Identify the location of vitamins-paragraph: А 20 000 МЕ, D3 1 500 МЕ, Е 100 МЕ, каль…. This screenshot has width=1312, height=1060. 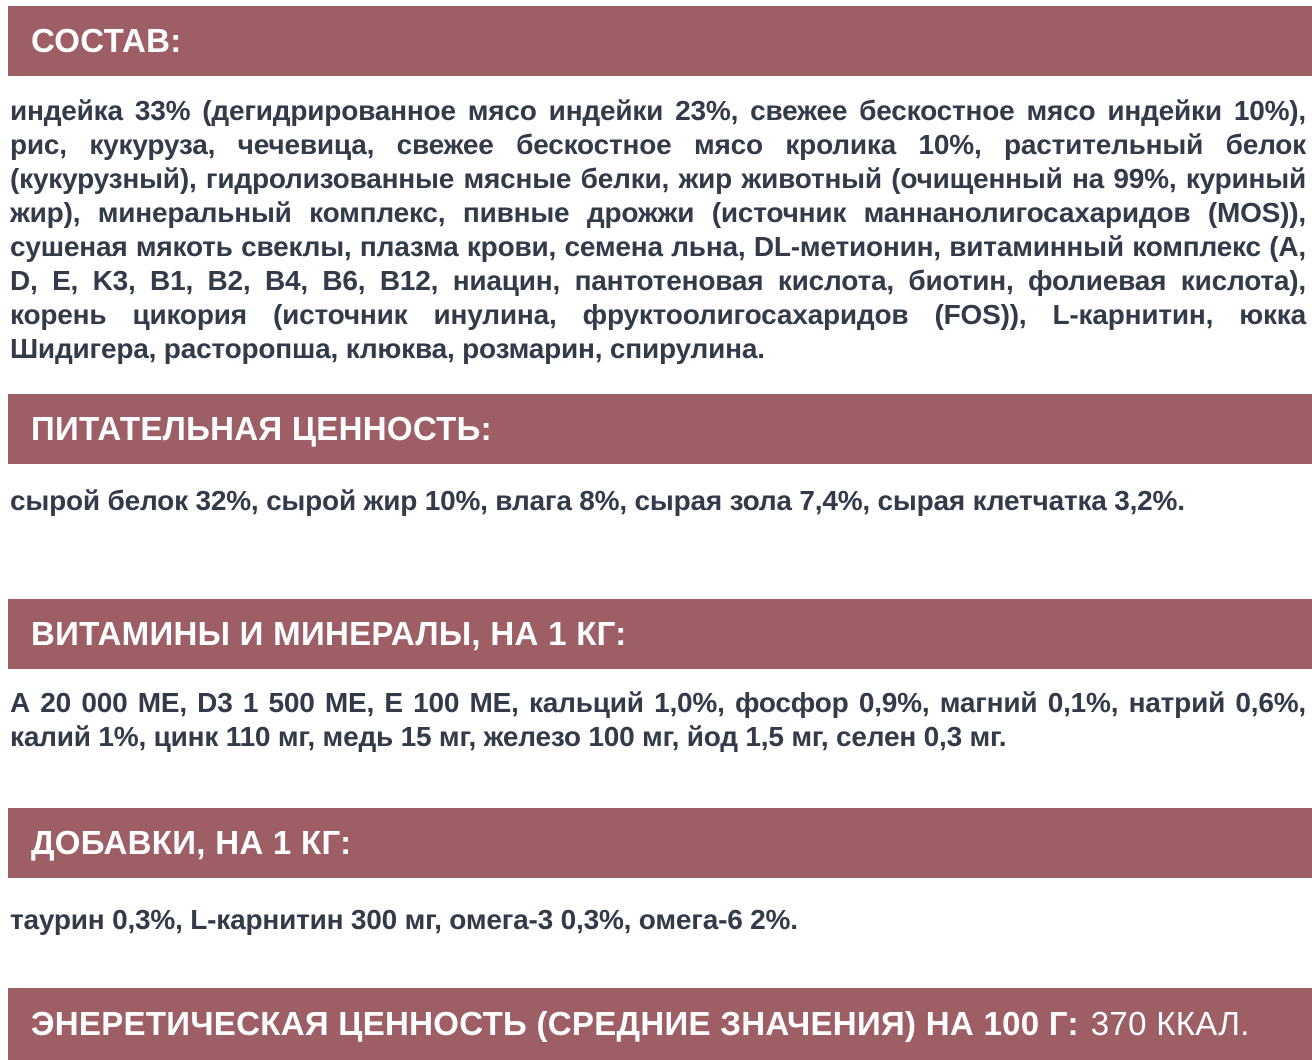
(658, 719).